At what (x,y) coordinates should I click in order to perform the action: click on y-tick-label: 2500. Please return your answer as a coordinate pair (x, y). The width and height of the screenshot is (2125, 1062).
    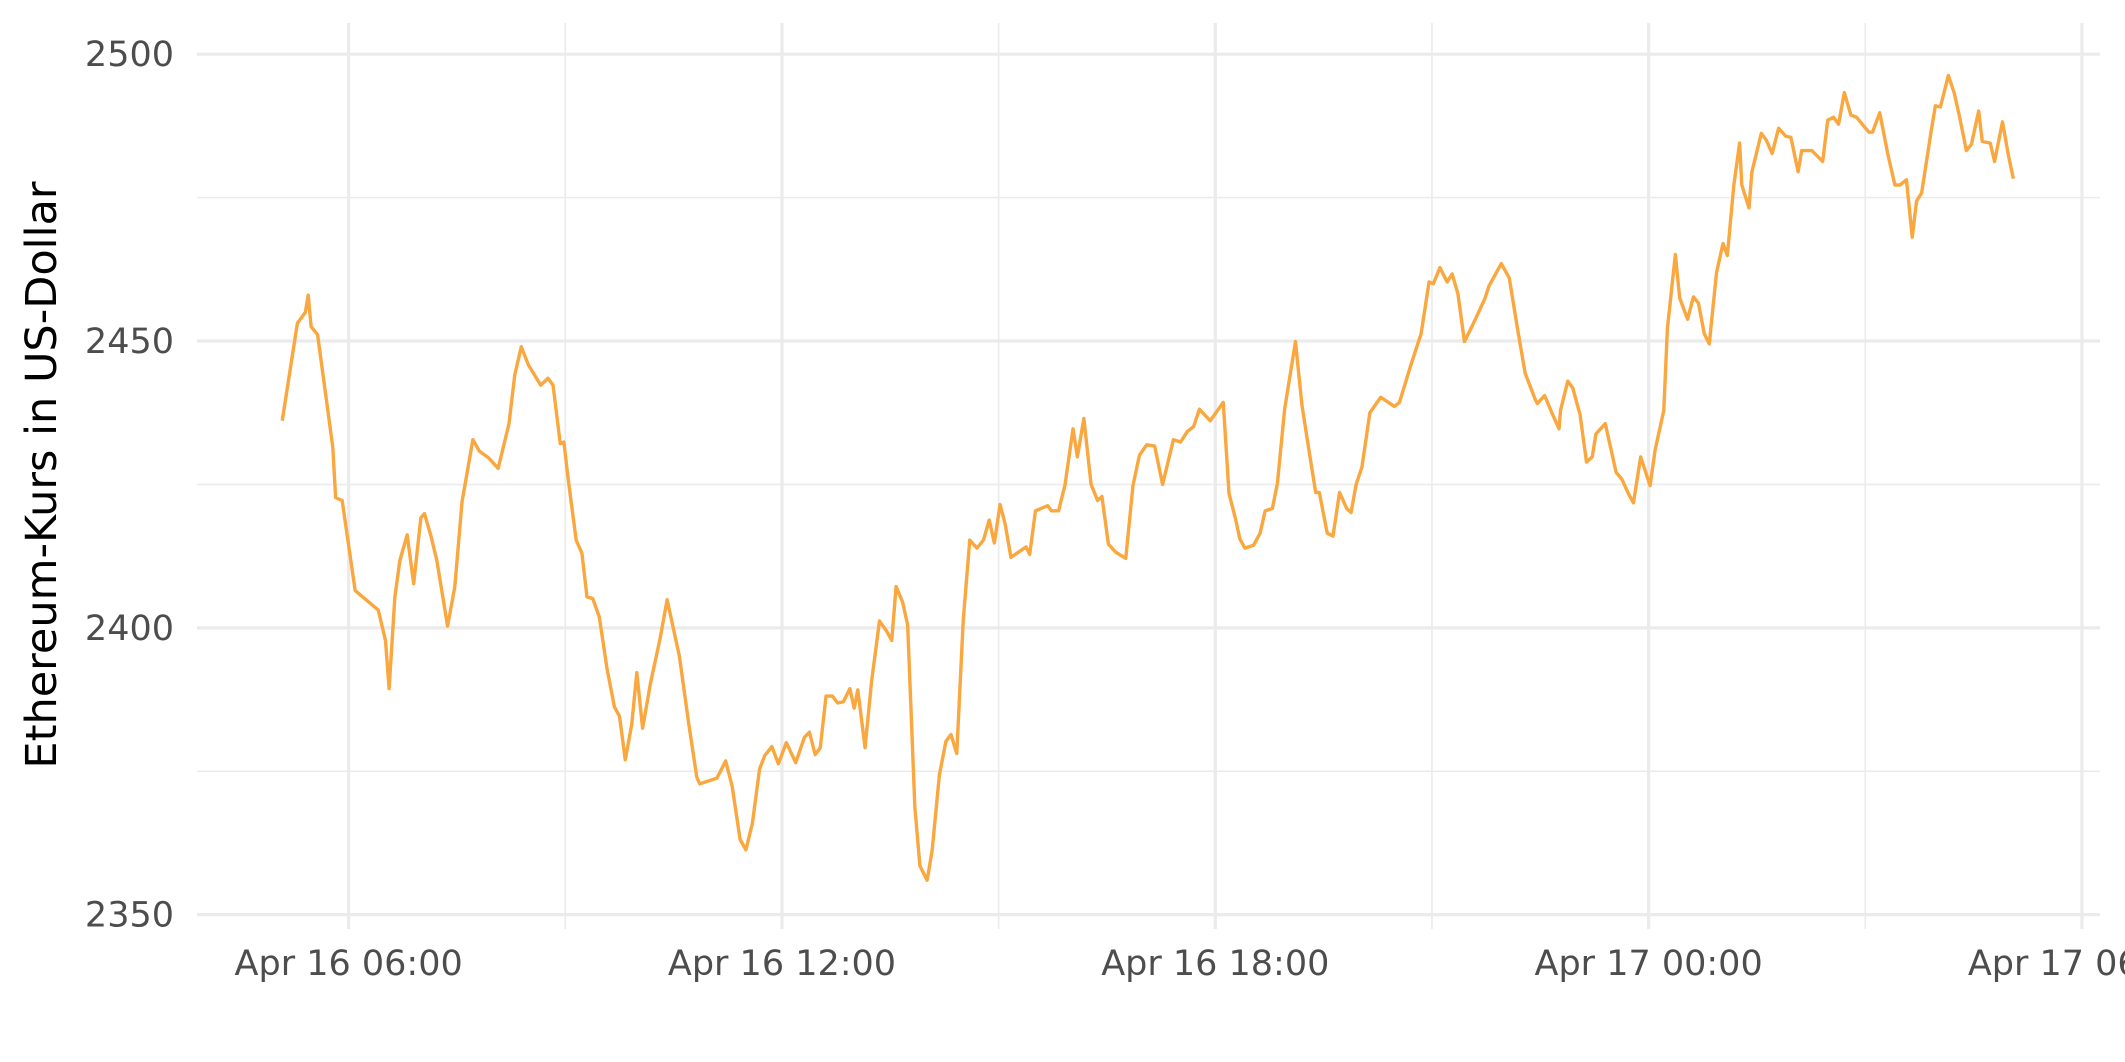
    Looking at the image, I should click on (129, 55).